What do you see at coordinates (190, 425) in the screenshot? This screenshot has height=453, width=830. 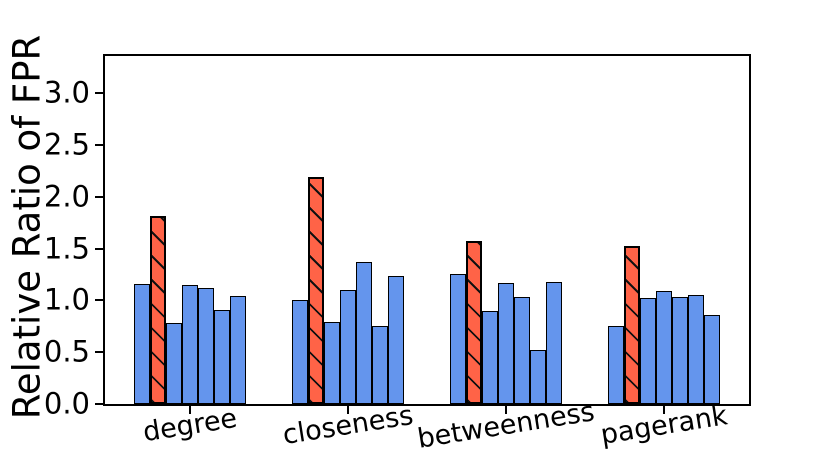 I see `x-tick-label-degree: degree` at bounding box center [190, 425].